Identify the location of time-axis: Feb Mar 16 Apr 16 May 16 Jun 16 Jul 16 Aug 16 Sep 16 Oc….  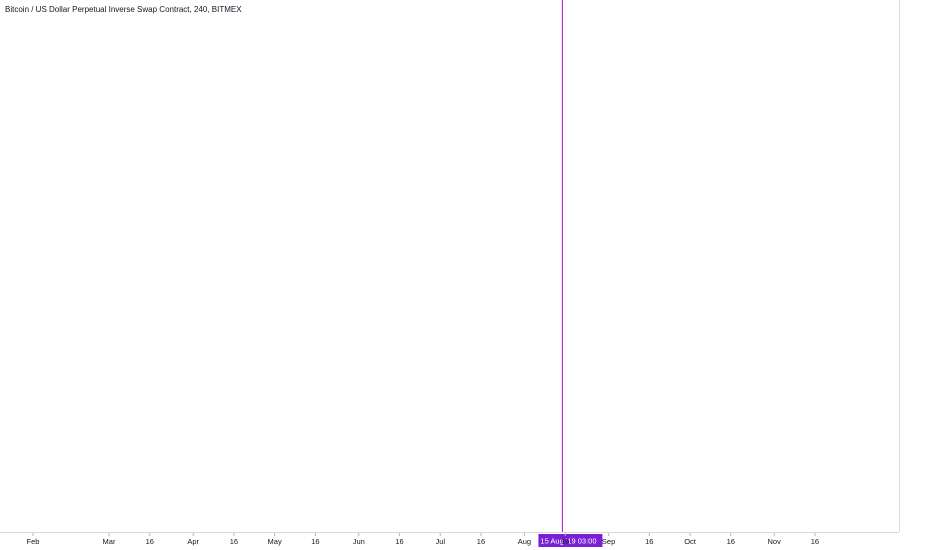
(423, 539).